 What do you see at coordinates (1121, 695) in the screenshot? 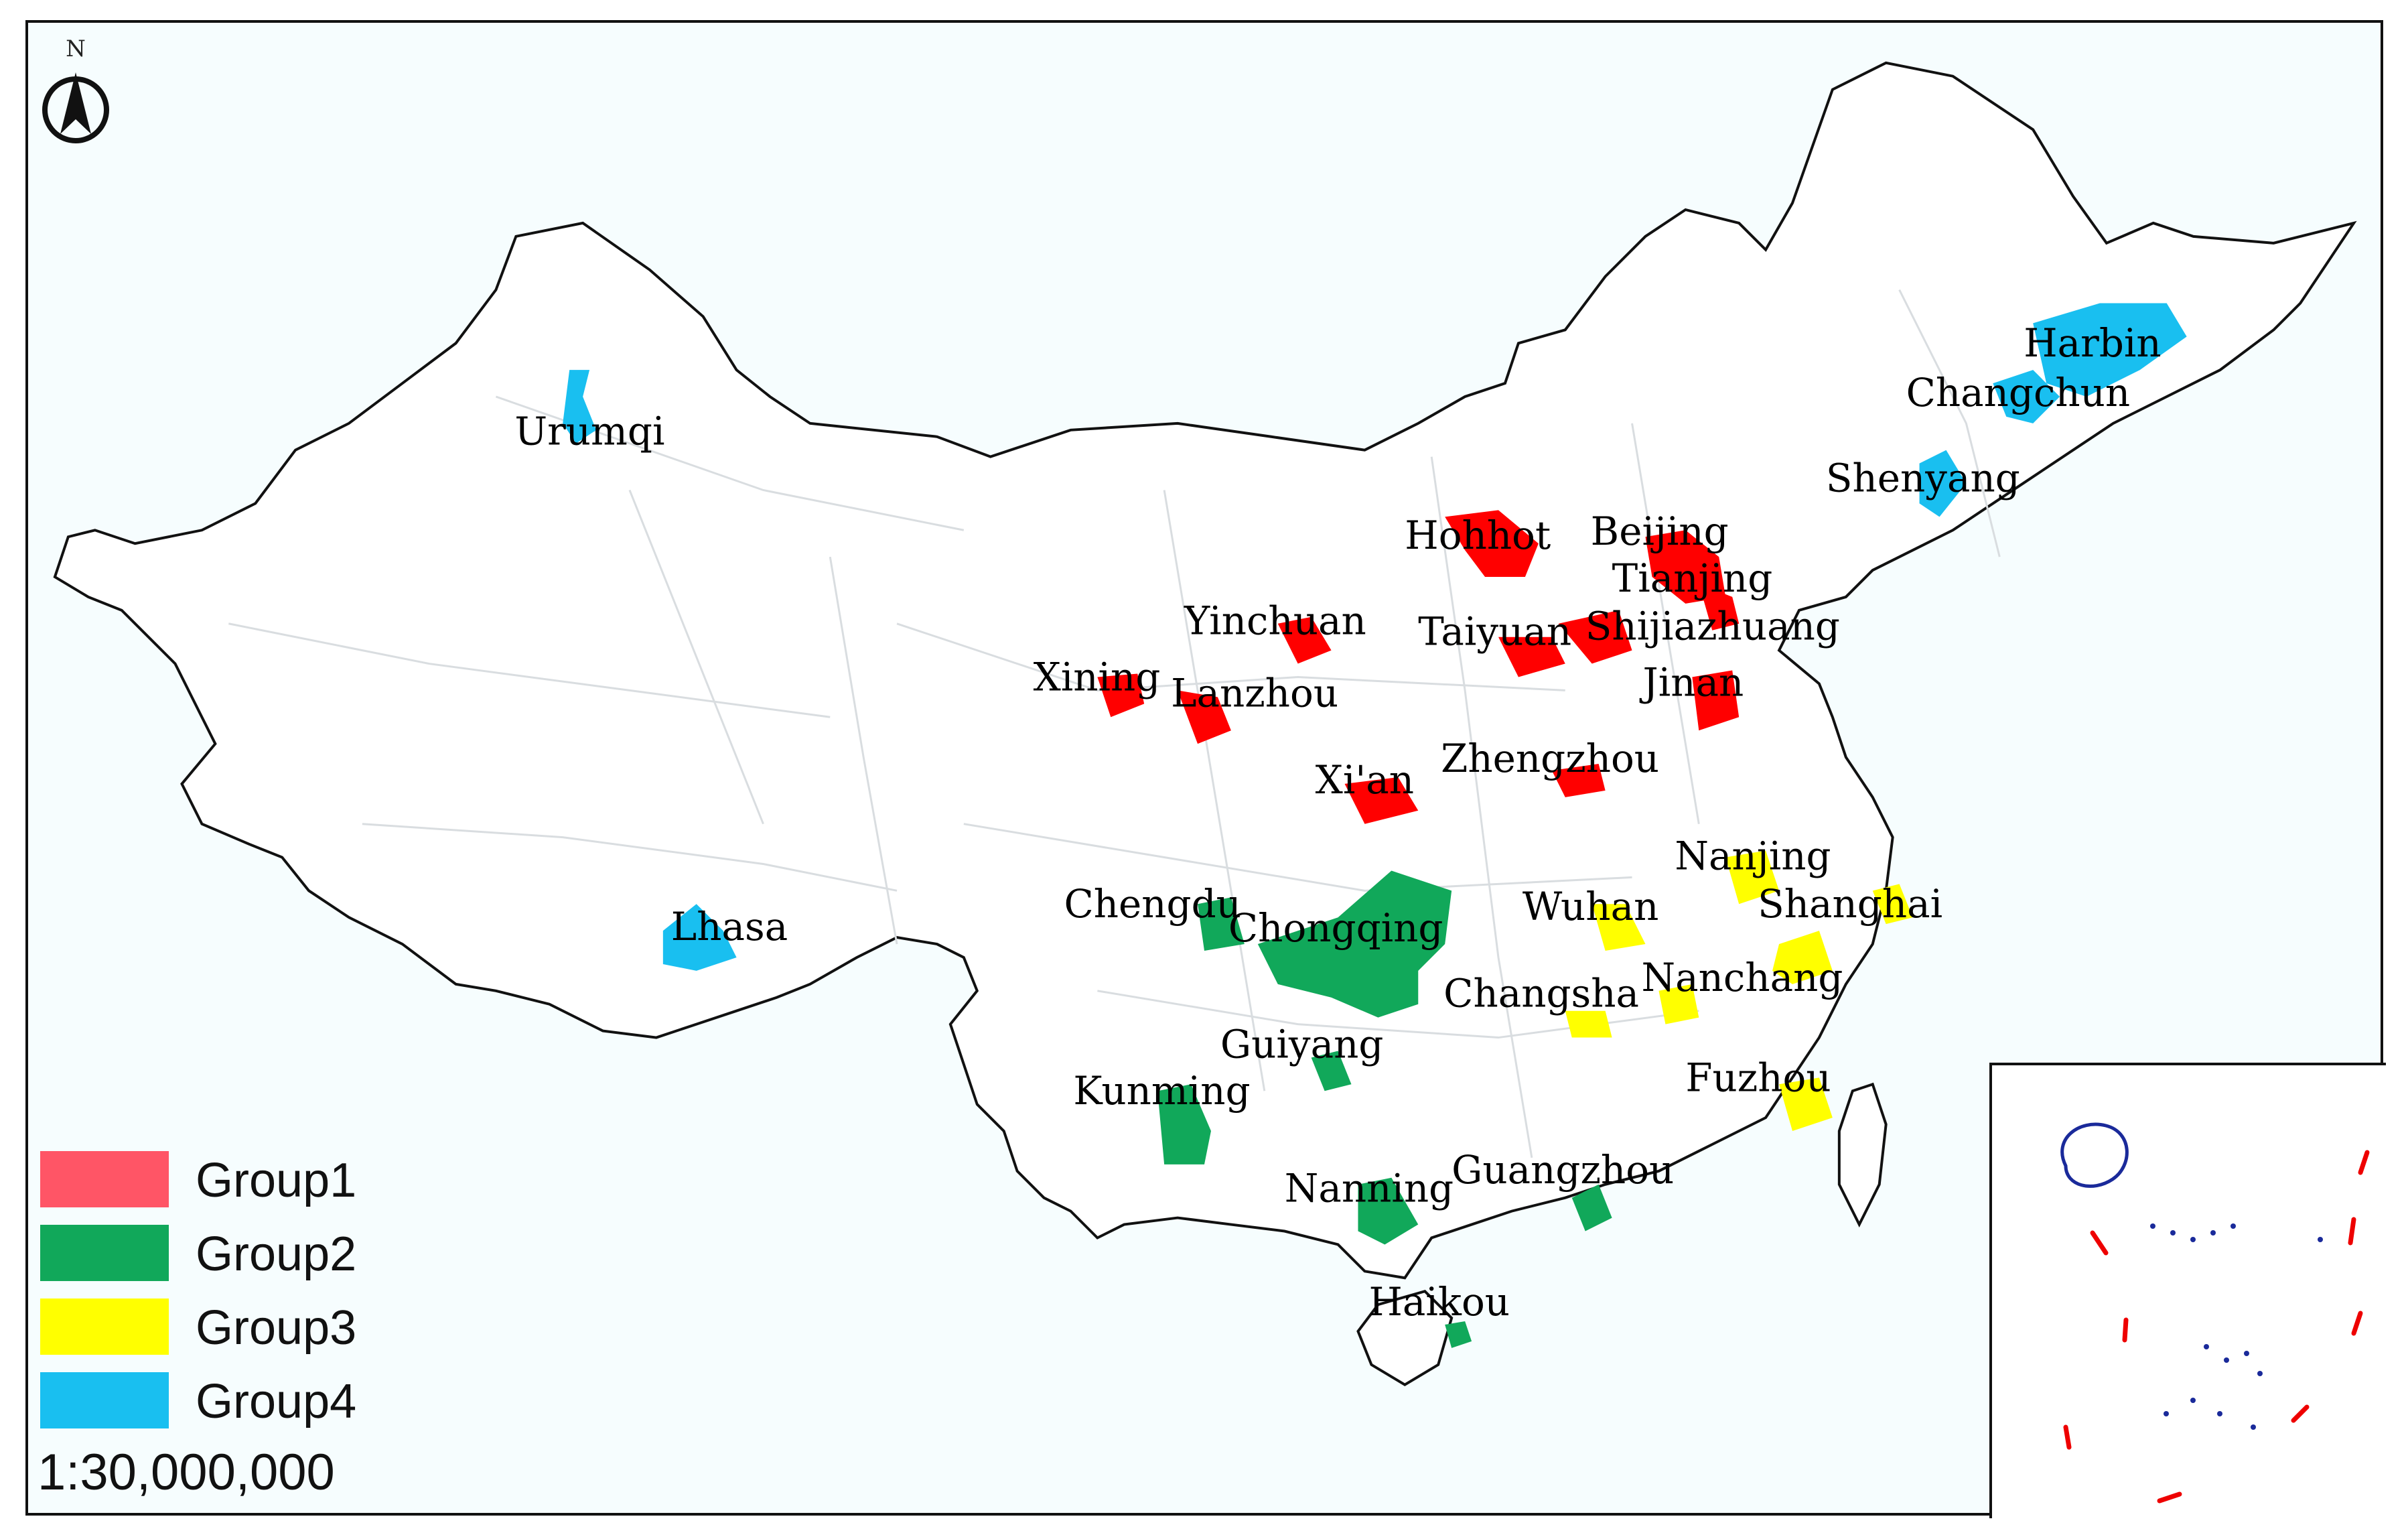
I see `xining-region` at bounding box center [1121, 695].